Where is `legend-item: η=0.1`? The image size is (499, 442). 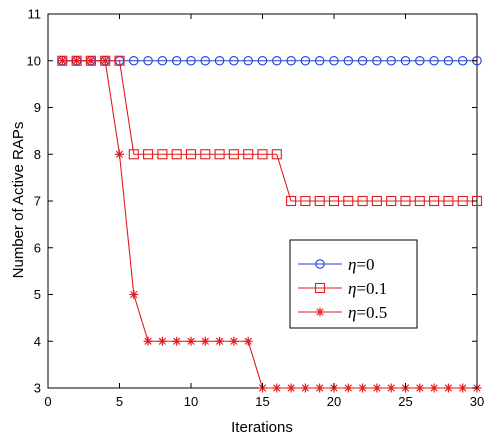 legend-item: η=0.1 is located at coordinates (342, 288).